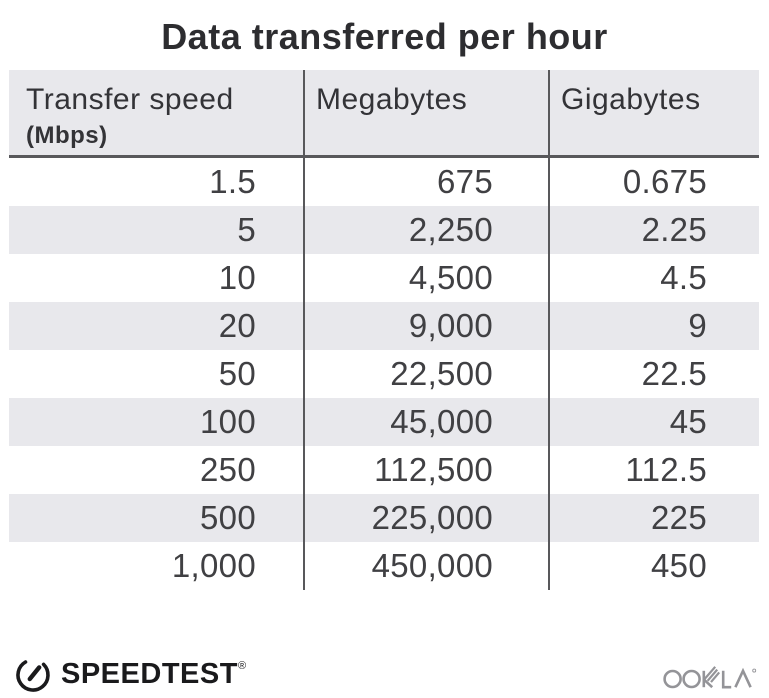 The image size is (769, 698). What do you see at coordinates (67, 135) in the screenshot?
I see `header-sublabel-units: (Mbps)` at bounding box center [67, 135].